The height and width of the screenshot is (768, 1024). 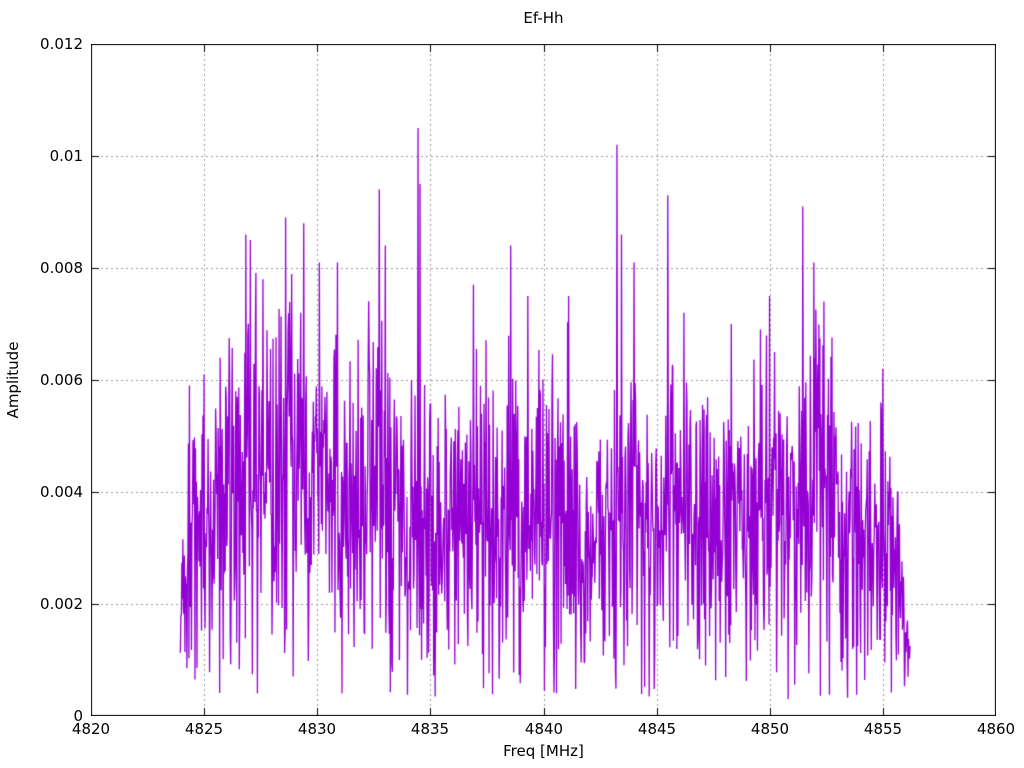 What do you see at coordinates (543, 751) in the screenshot?
I see `x-axis-label: Freq [MHz]` at bounding box center [543, 751].